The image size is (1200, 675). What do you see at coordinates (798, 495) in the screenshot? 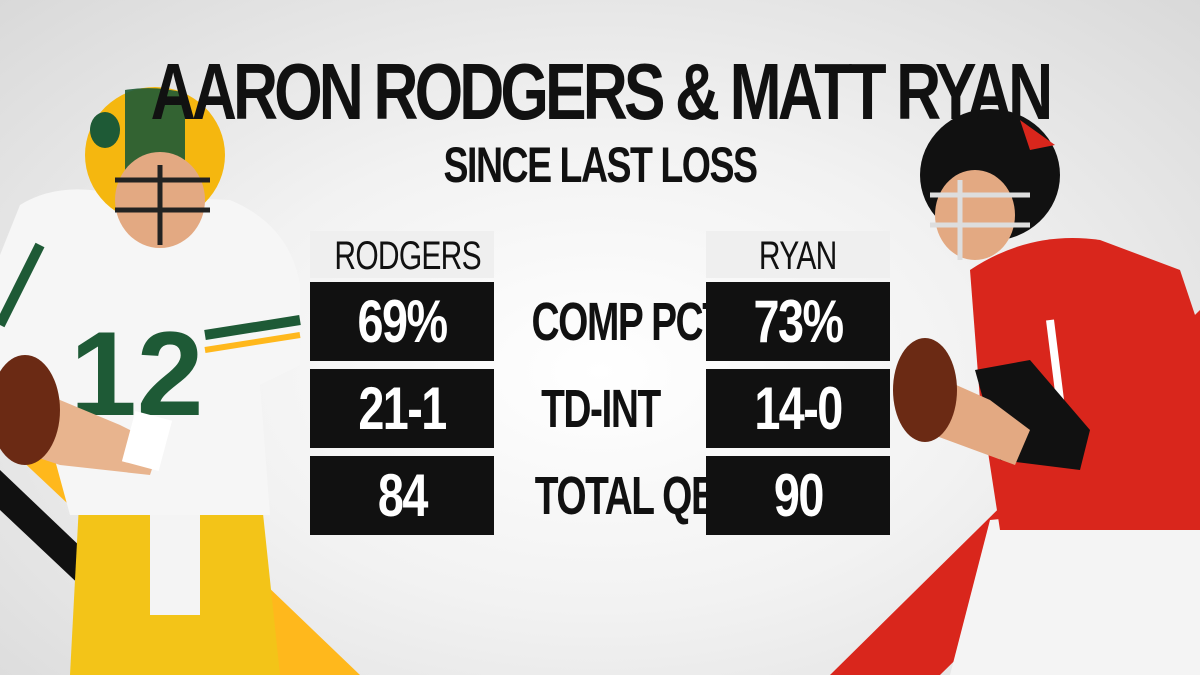
I see `stat-cell-ryan-total-qbr: 90` at bounding box center [798, 495].